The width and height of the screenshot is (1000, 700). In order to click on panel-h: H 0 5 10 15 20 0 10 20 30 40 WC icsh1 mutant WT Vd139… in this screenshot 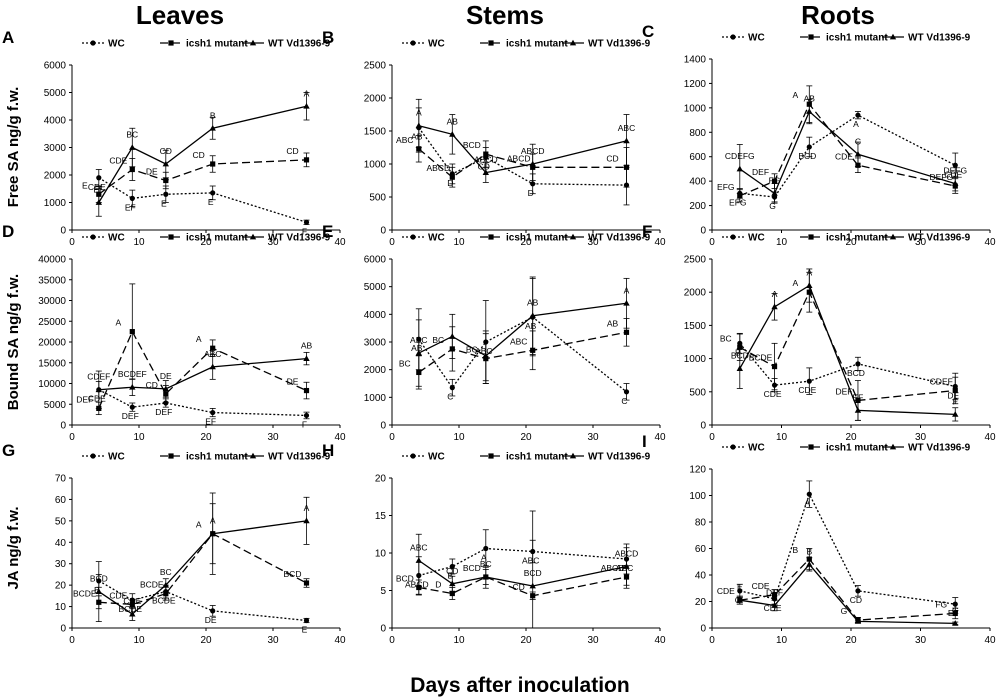, I will do `click(494, 543)`.